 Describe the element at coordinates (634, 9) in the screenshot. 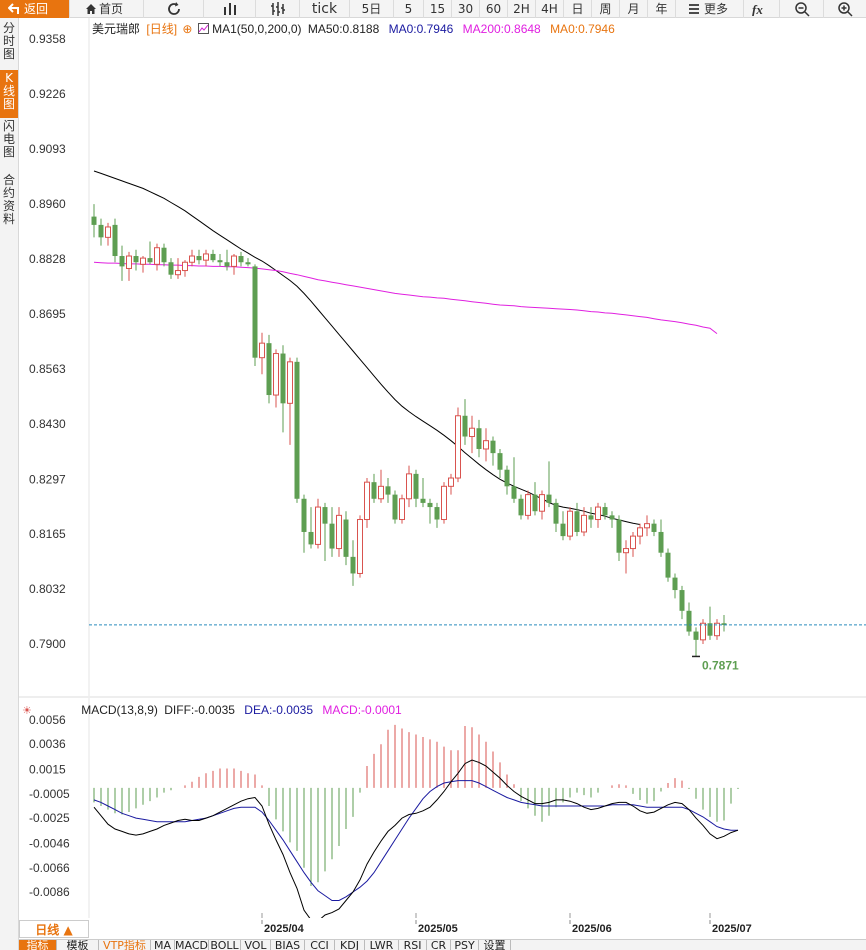

I see `period-month: 月` at that location.